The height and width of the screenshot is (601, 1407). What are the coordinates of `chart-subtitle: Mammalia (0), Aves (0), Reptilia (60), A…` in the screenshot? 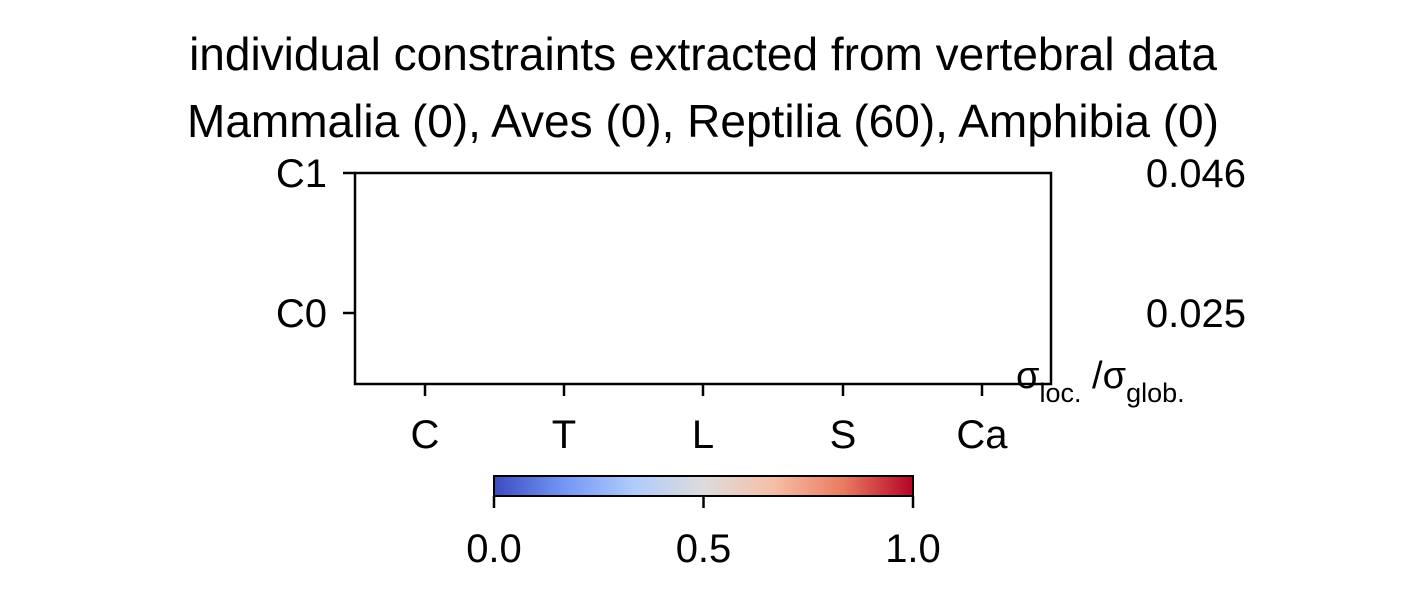 It's located at (703, 121).